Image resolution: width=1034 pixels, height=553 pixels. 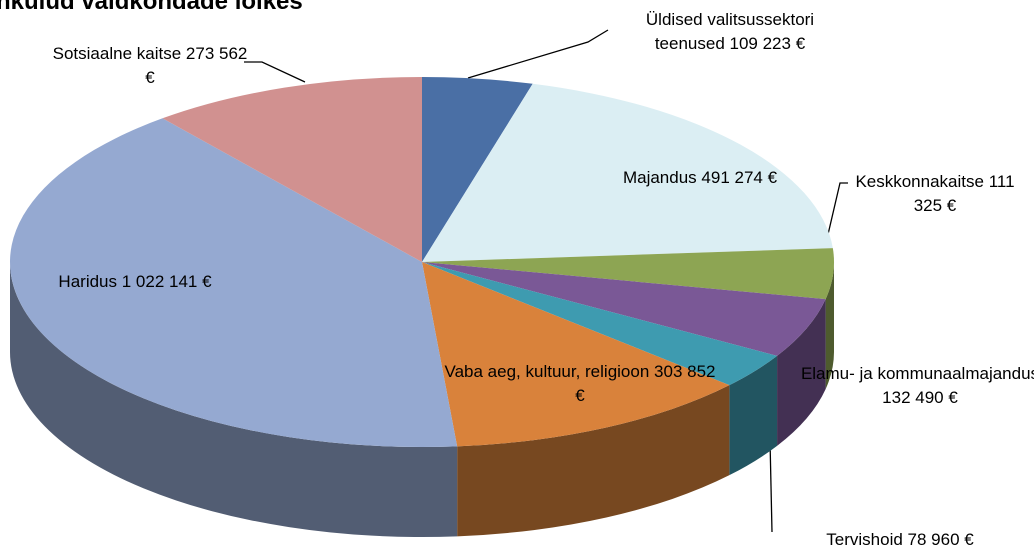 I want to click on data-label: Sotsiaalne kaitse 273 562 €, so click(x=150, y=66).